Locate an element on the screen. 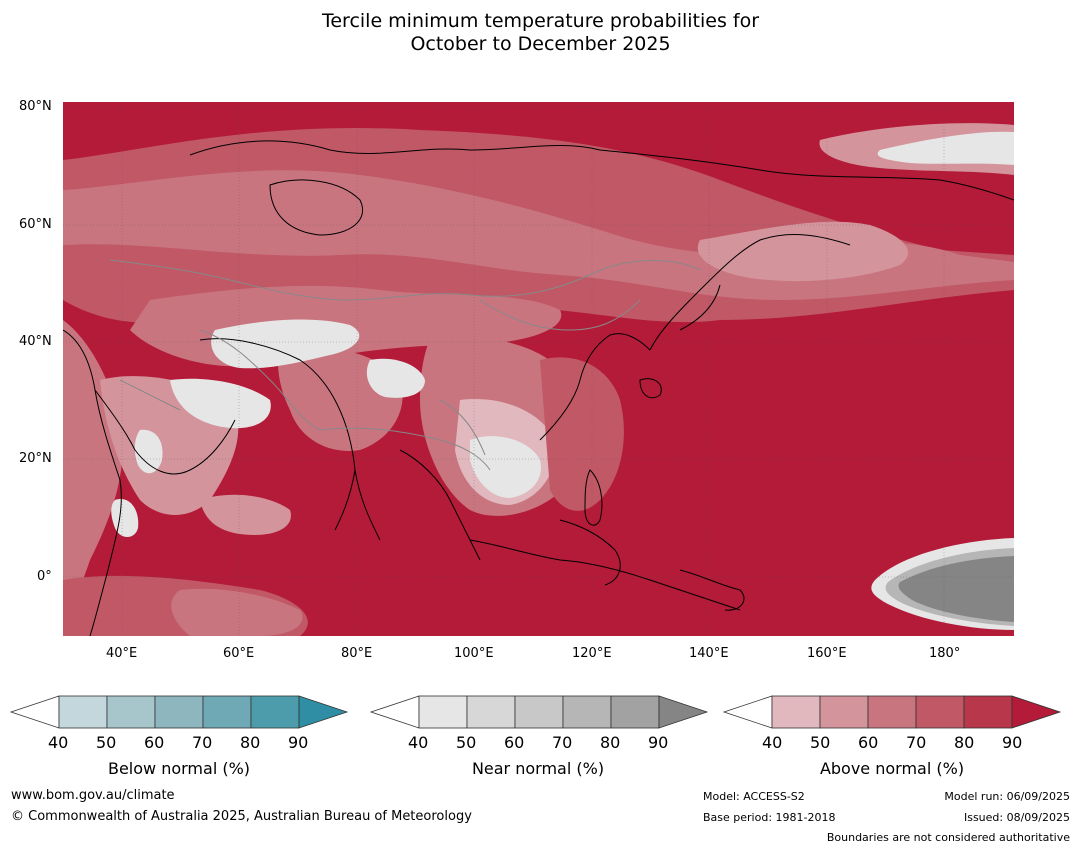 The height and width of the screenshot is (850, 1081). cb-below-lower-arrow is located at coordinates (34, 712).